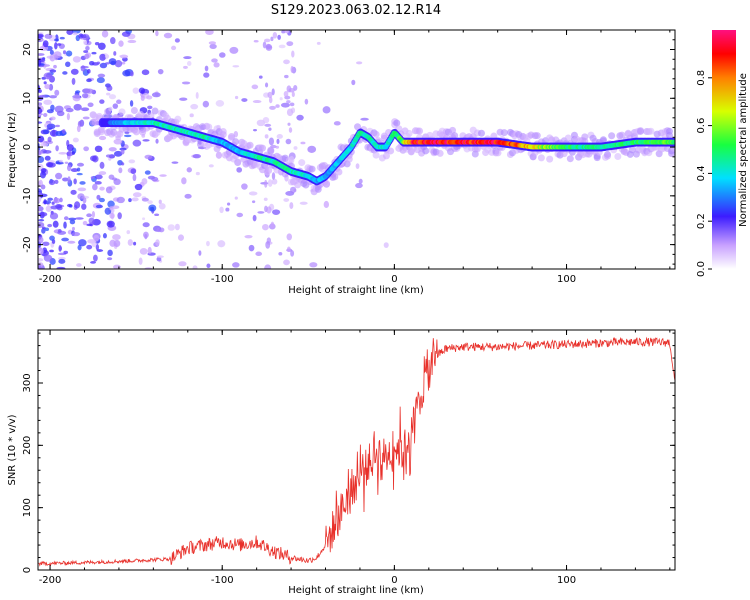 Image resolution: width=750 pixels, height=600 pixels. What do you see at coordinates (27, 98) in the screenshot?
I see `y-tick-label: 10` at bounding box center [27, 98].